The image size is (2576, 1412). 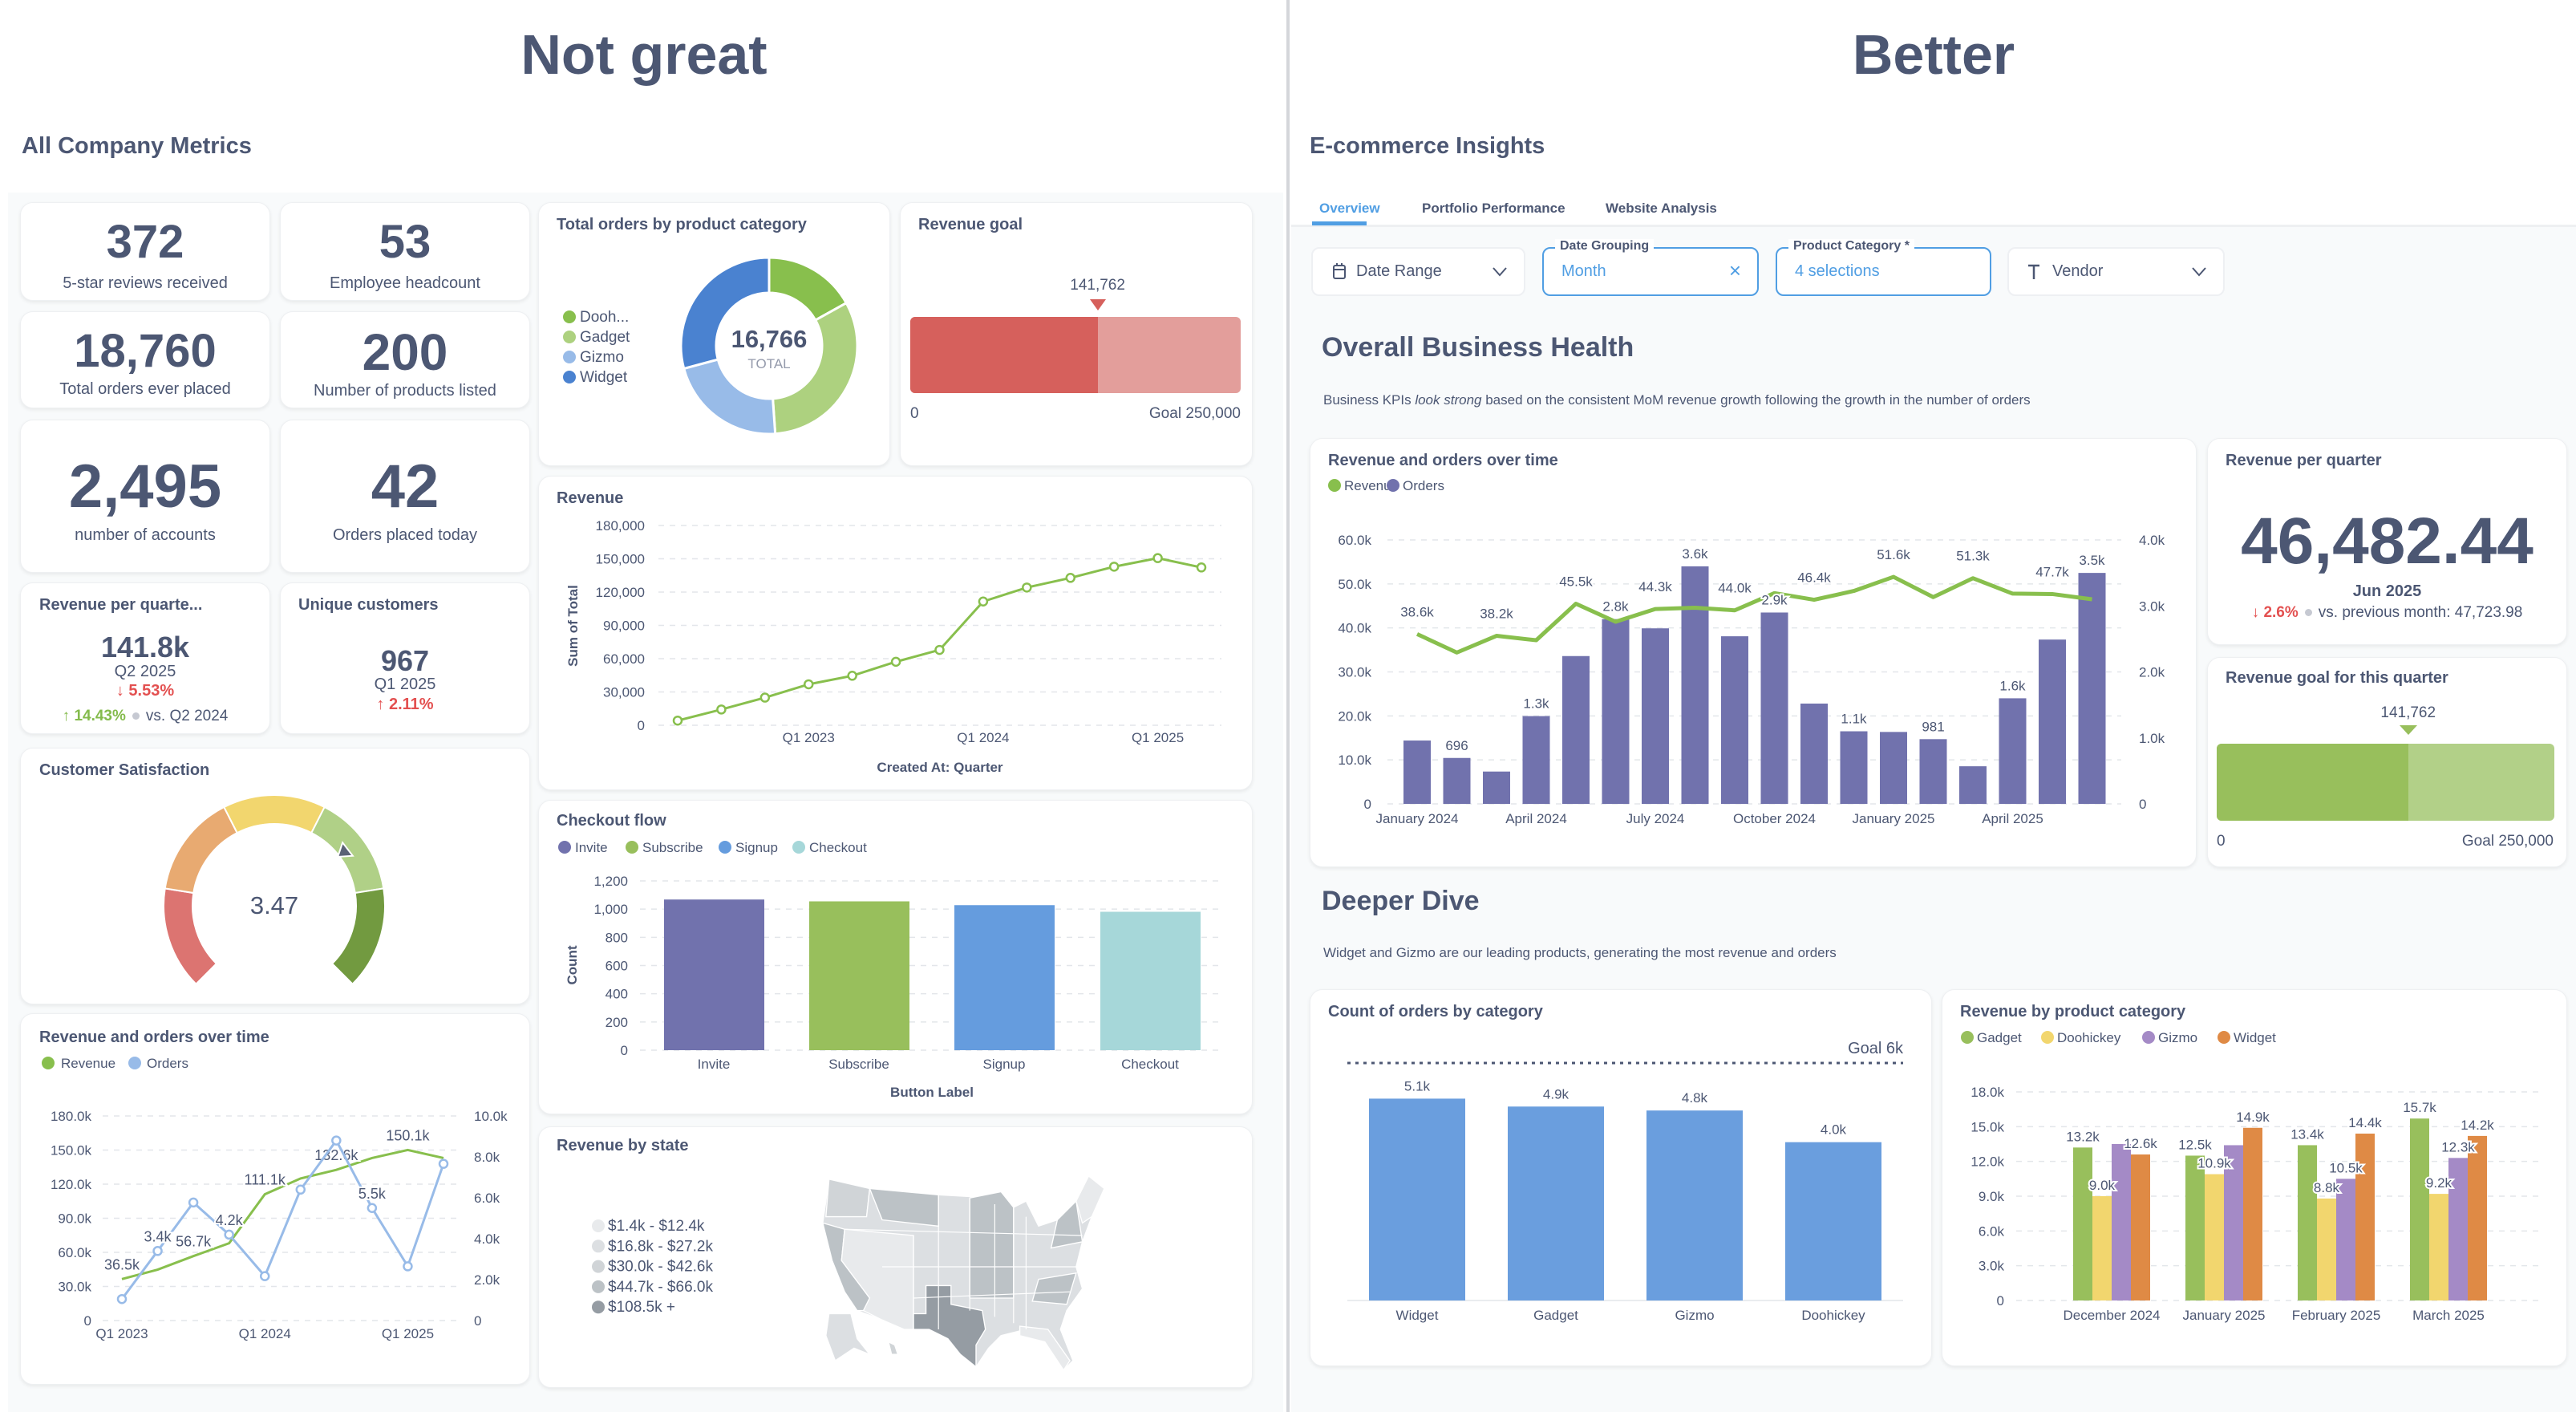 I want to click on tab-overview: Overview, so click(x=1350, y=208).